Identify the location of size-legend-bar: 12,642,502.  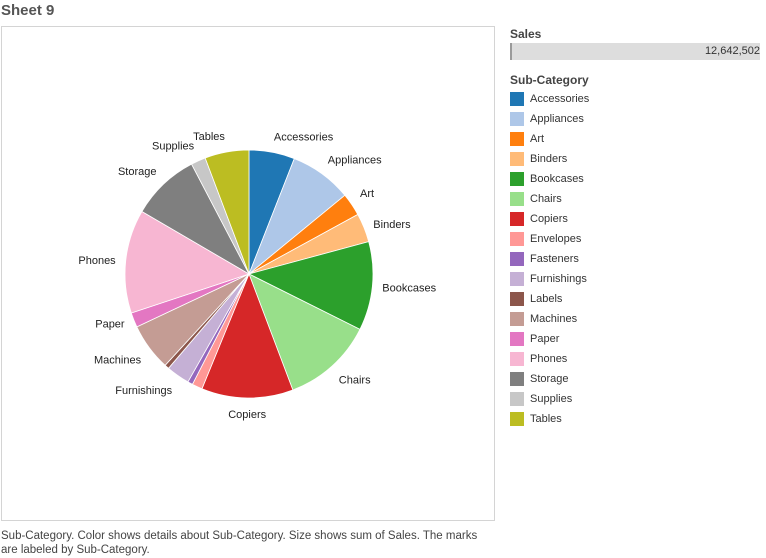
(635, 51).